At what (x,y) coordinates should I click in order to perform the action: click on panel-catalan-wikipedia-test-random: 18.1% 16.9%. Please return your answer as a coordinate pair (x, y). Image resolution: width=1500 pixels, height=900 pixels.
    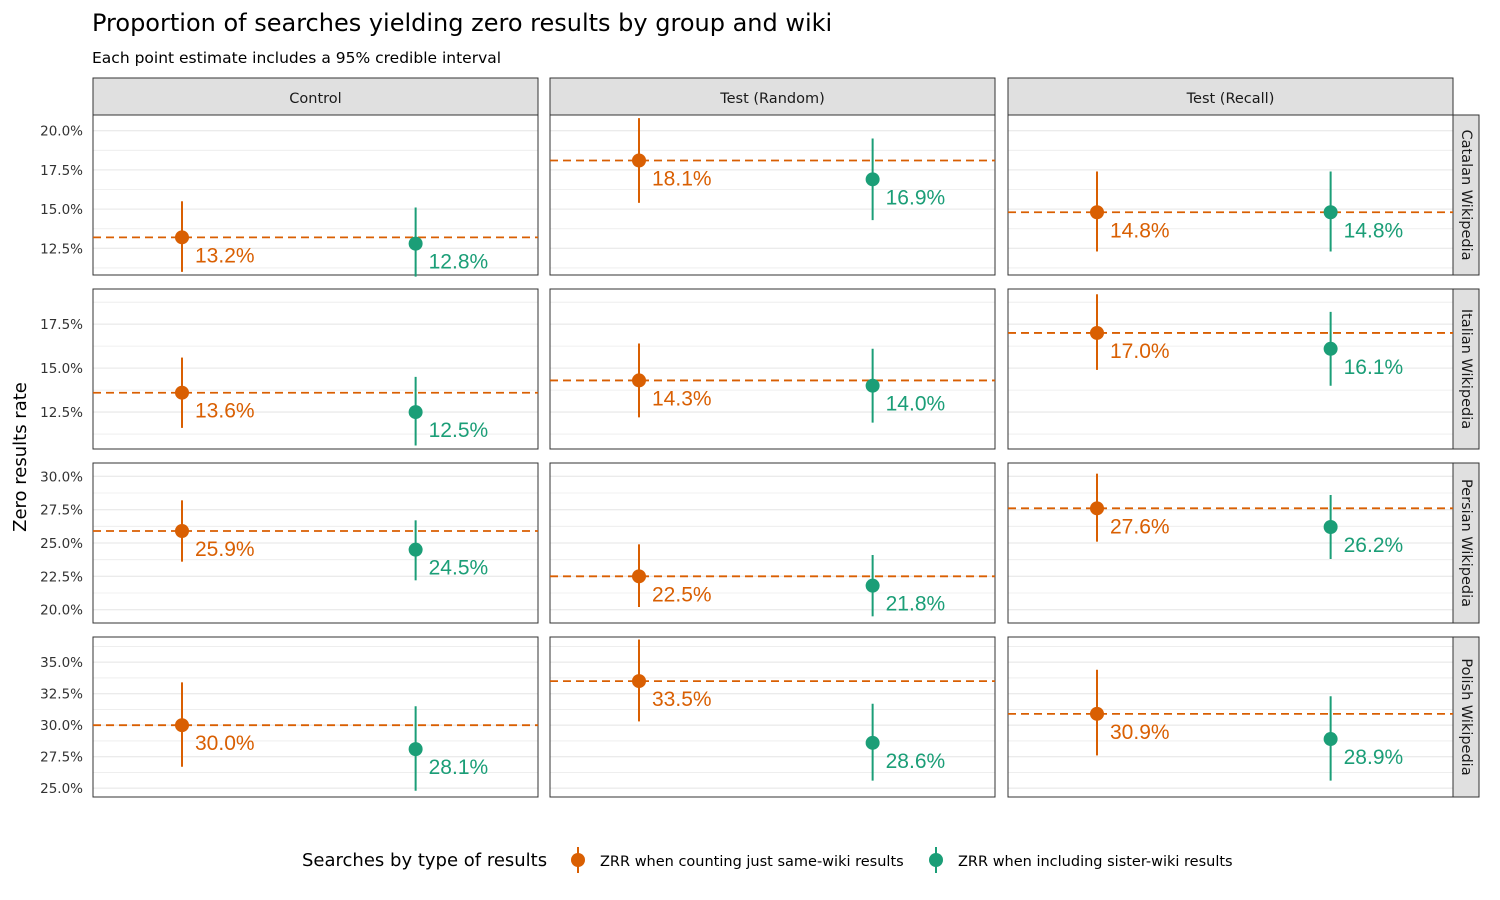
    Looking at the image, I should click on (772, 195).